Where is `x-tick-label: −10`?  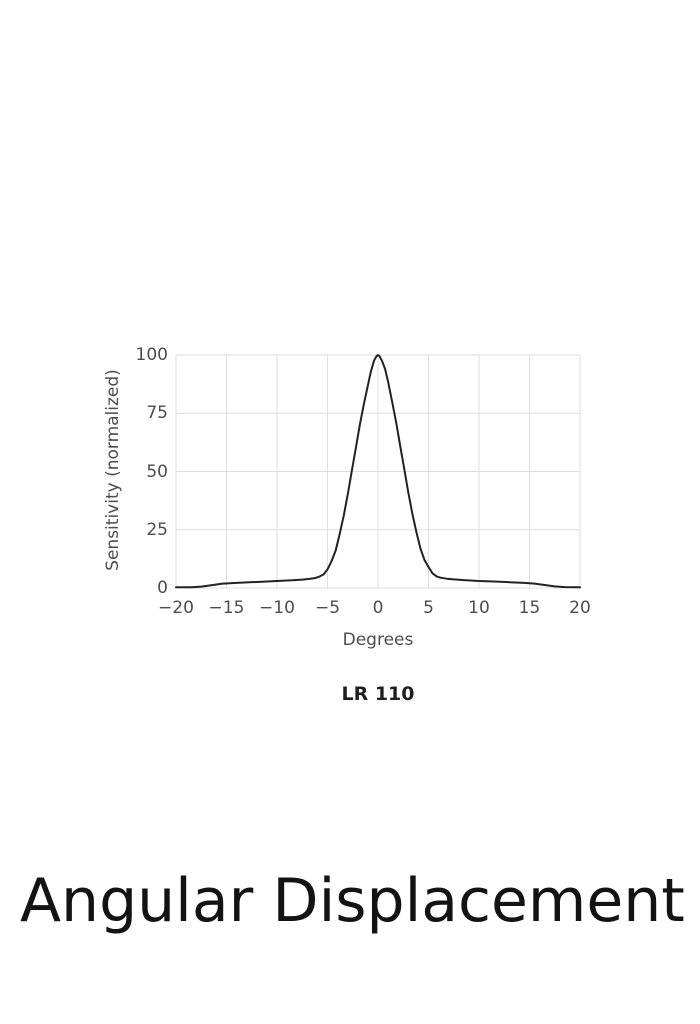 x-tick-label: −10 is located at coordinates (277, 608).